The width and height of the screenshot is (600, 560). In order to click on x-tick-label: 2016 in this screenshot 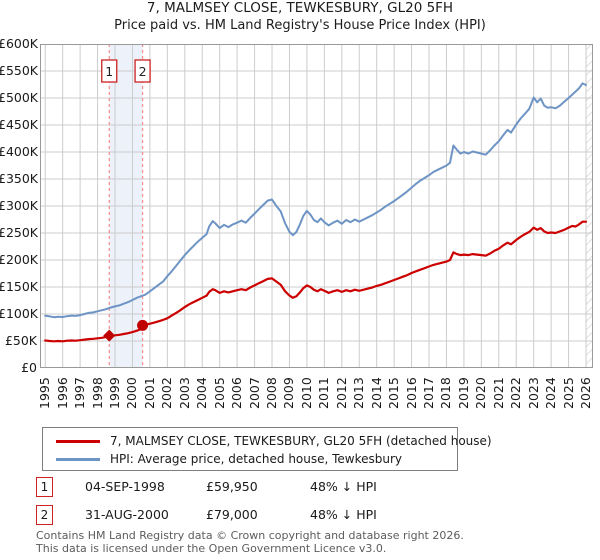, I will do `click(411, 393)`.